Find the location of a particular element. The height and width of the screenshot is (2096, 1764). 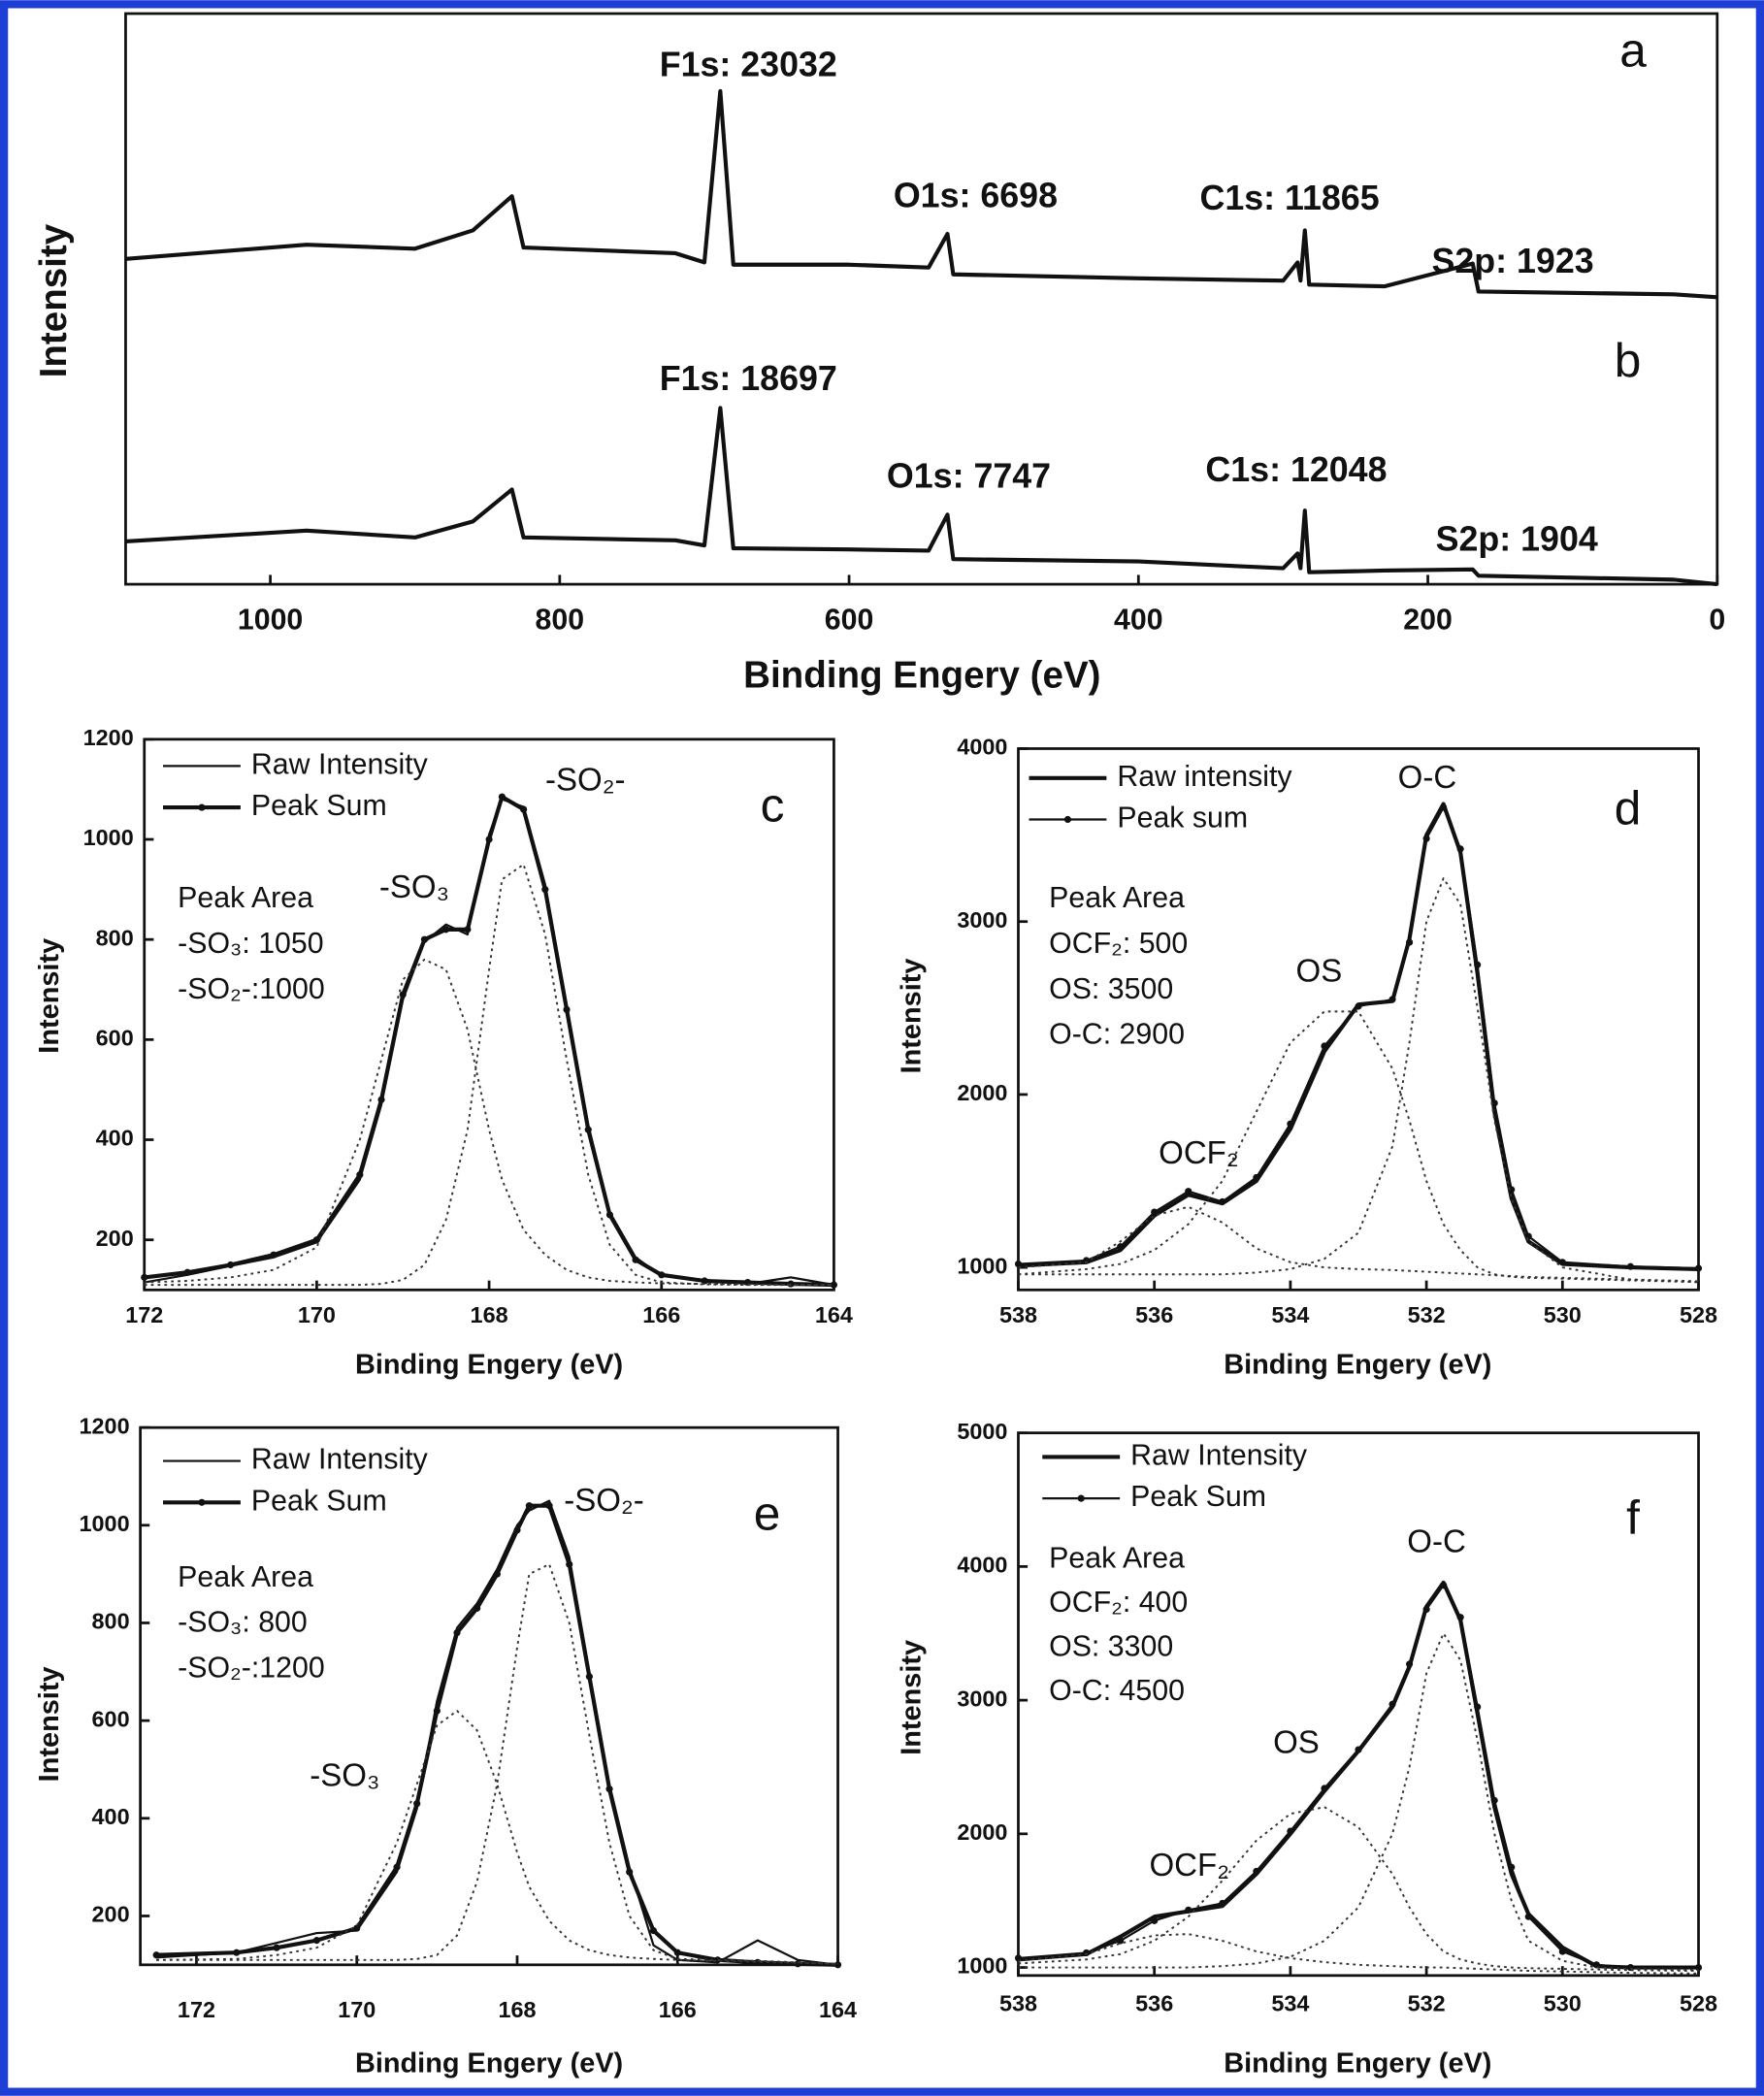

panel-label: e is located at coordinates (767, 1514).